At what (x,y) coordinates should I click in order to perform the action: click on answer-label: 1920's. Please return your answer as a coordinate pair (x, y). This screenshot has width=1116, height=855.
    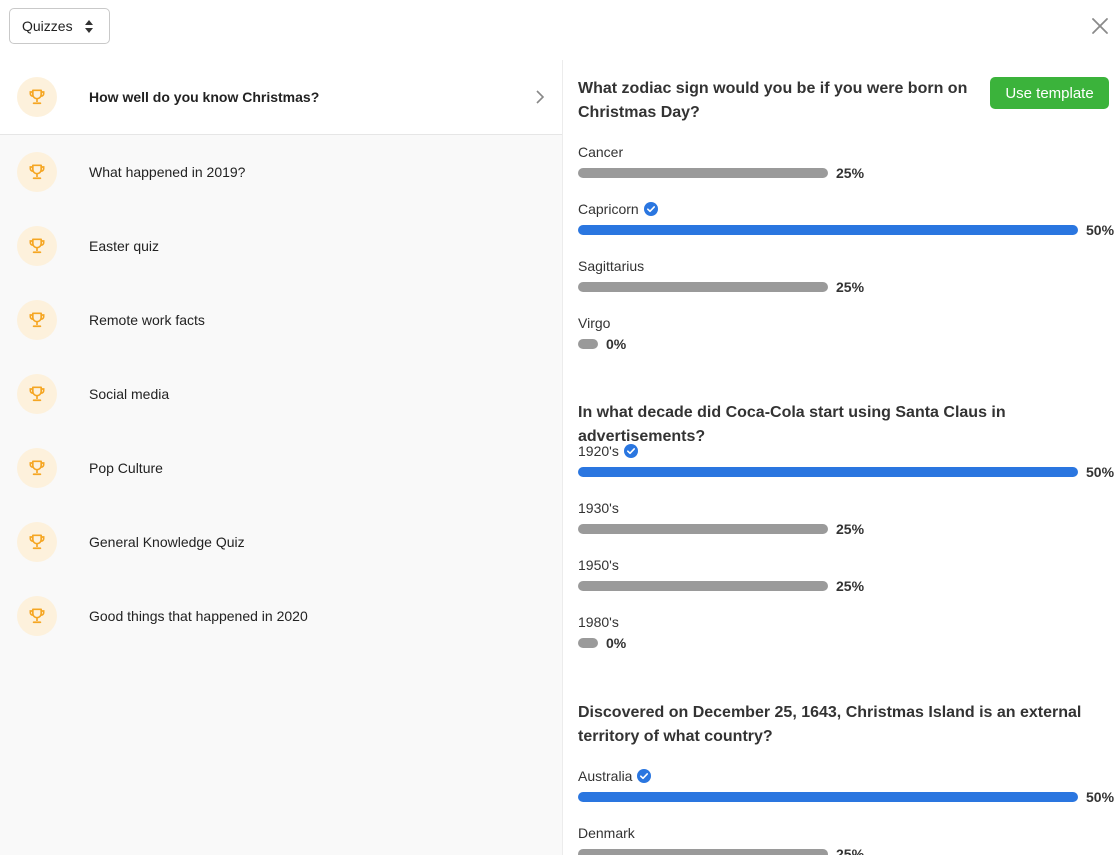
    Looking at the image, I should click on (598, 451).